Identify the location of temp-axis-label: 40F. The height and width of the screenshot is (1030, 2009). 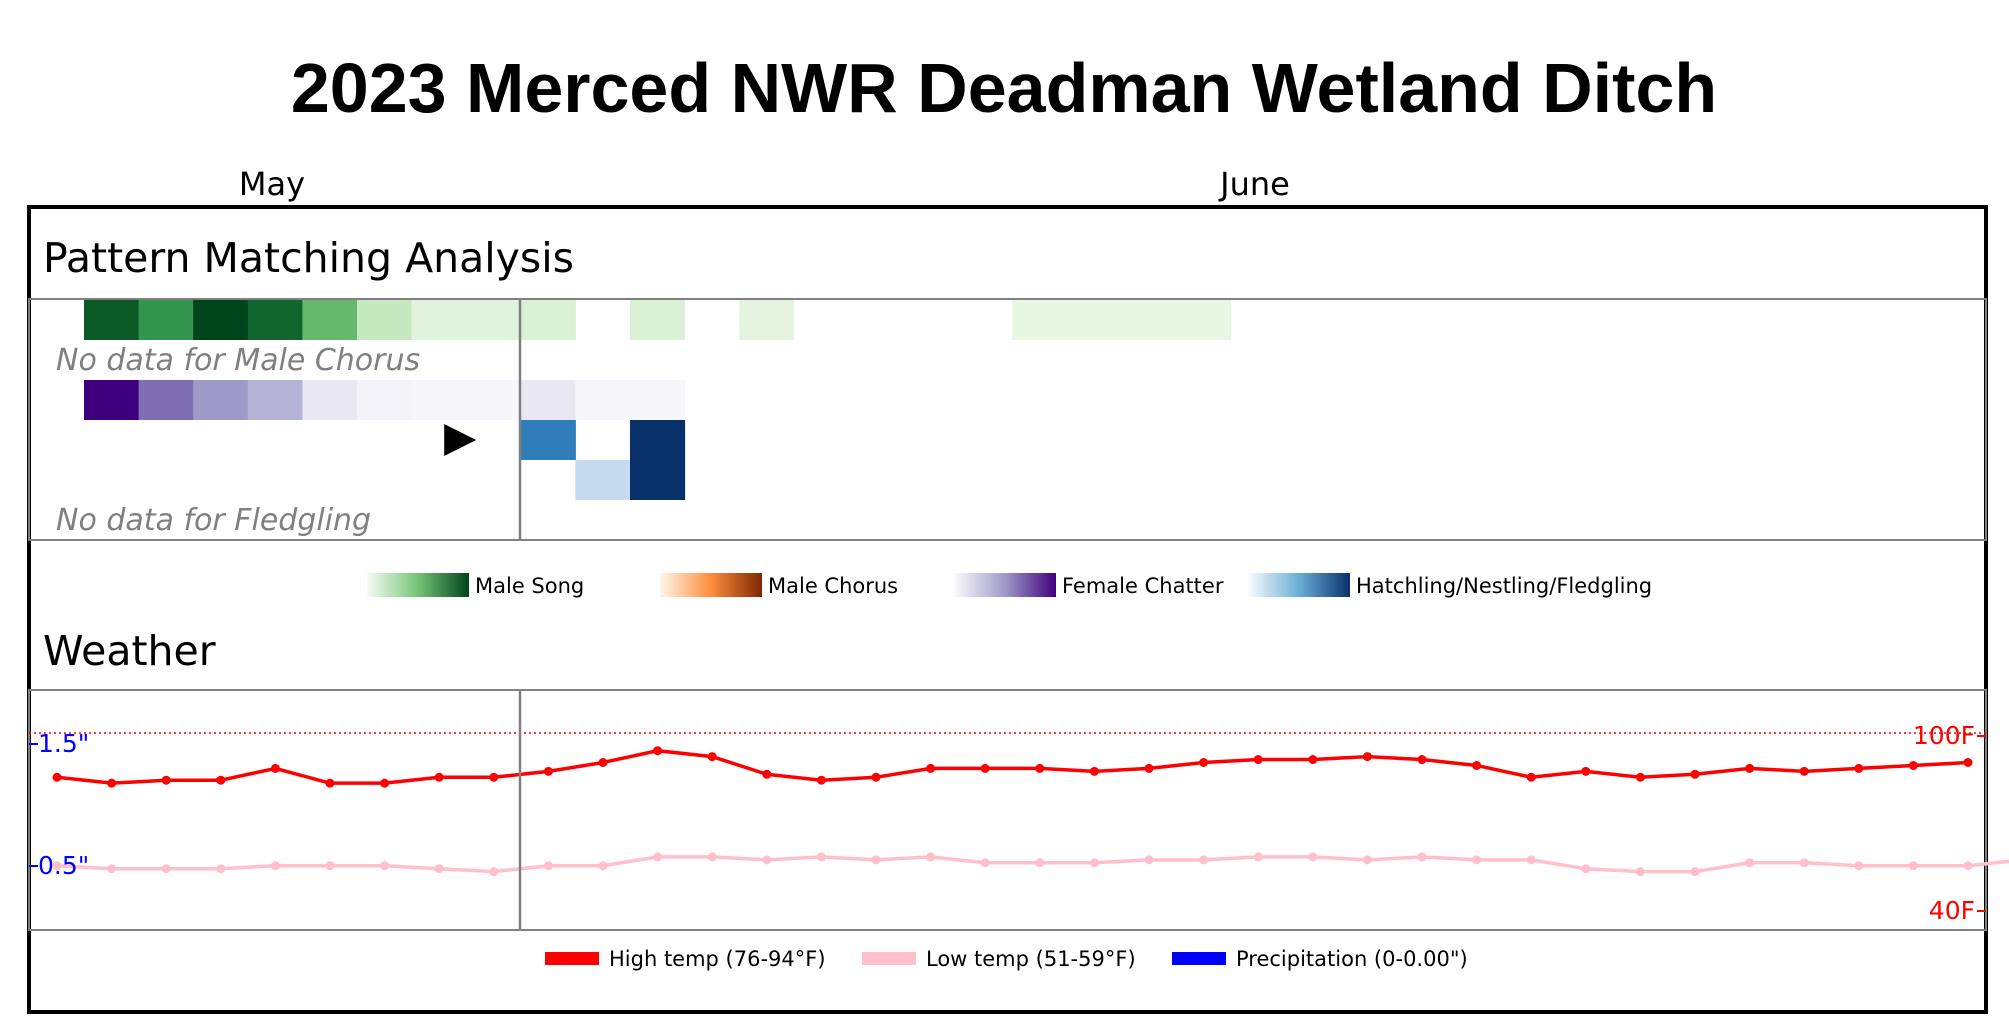
(1952, 910).